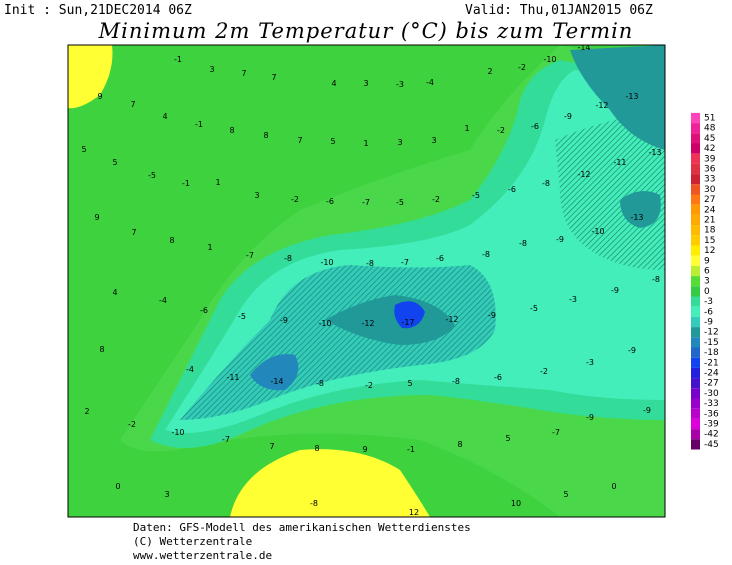 The width and height of the screenshot is (732, 565). What do you see at coordinates (709, 241) in the screenshot?
I see `legend-label: 15` at bounding box center [709, 241].